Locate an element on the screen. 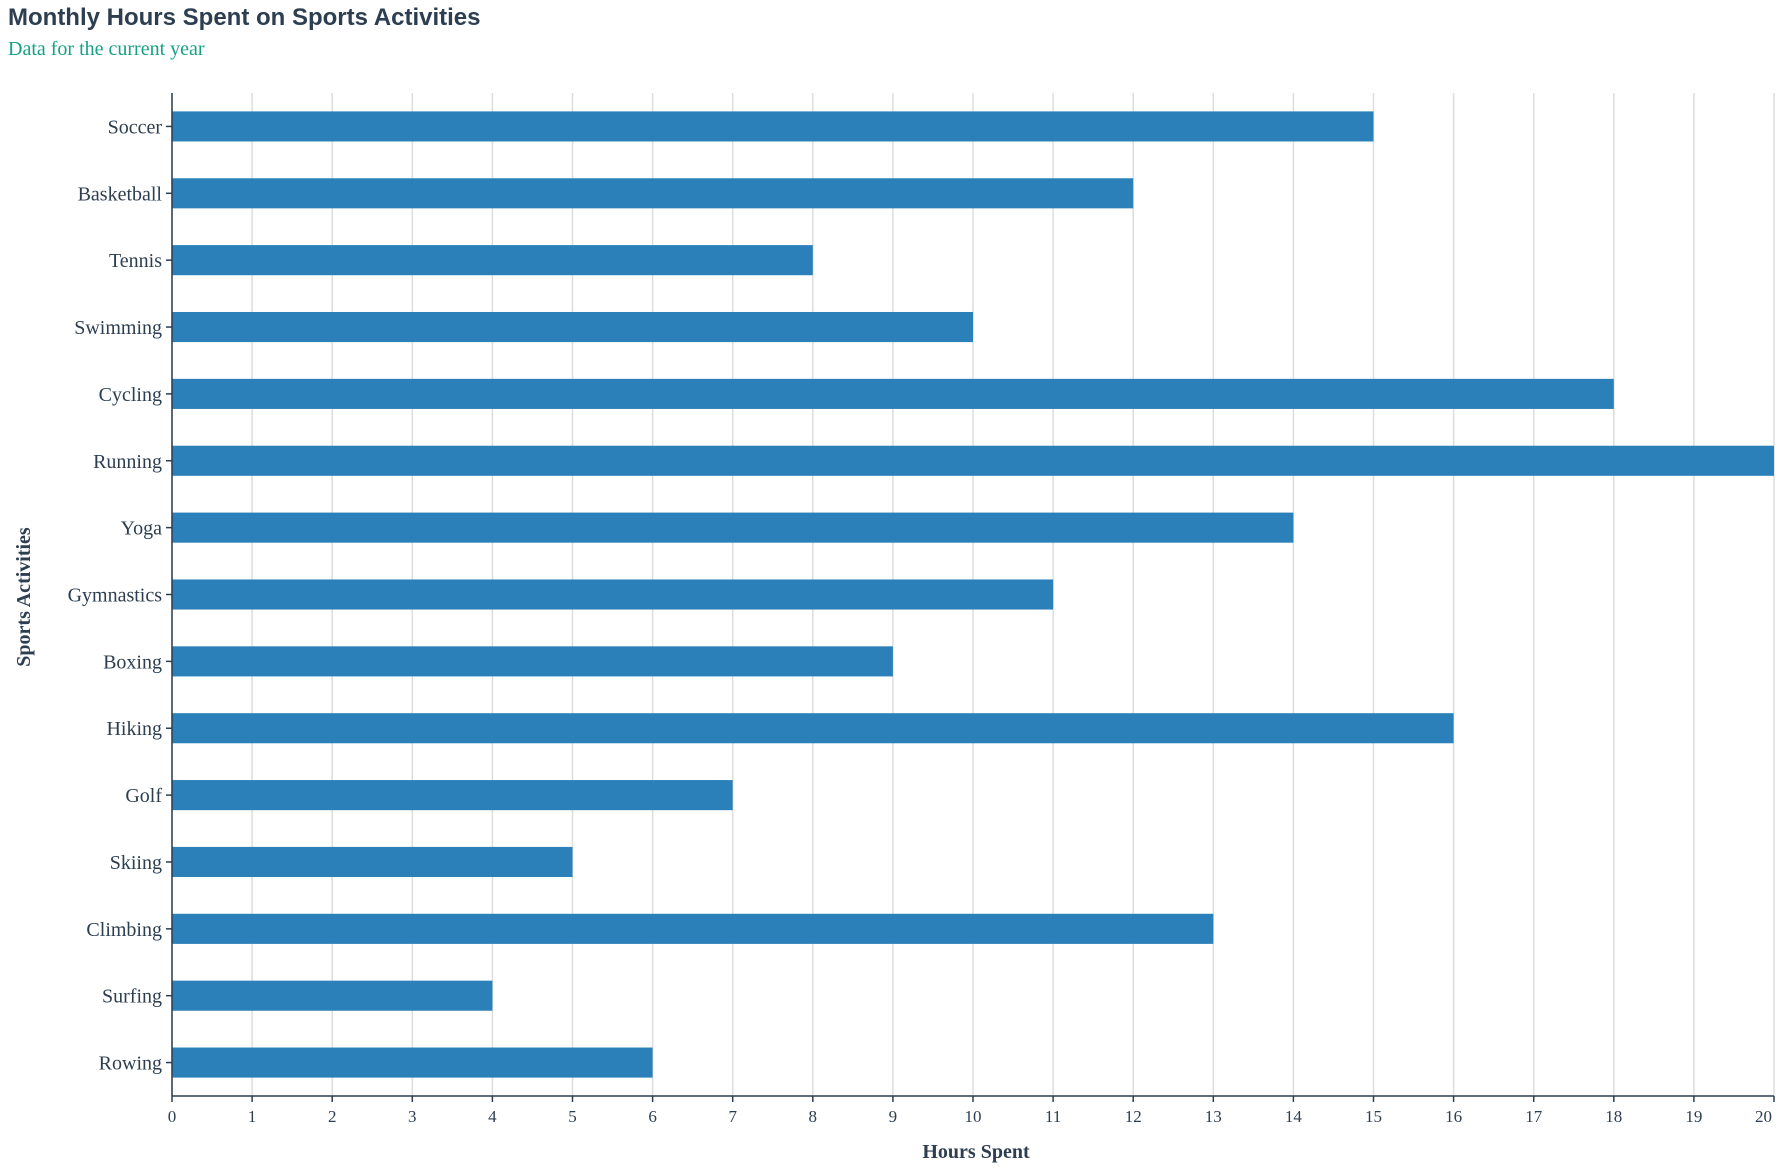 The height and width of the screenshot is (1168, 1784). x-axis-title: Hours Spent is located at coordinates (976, 1152).